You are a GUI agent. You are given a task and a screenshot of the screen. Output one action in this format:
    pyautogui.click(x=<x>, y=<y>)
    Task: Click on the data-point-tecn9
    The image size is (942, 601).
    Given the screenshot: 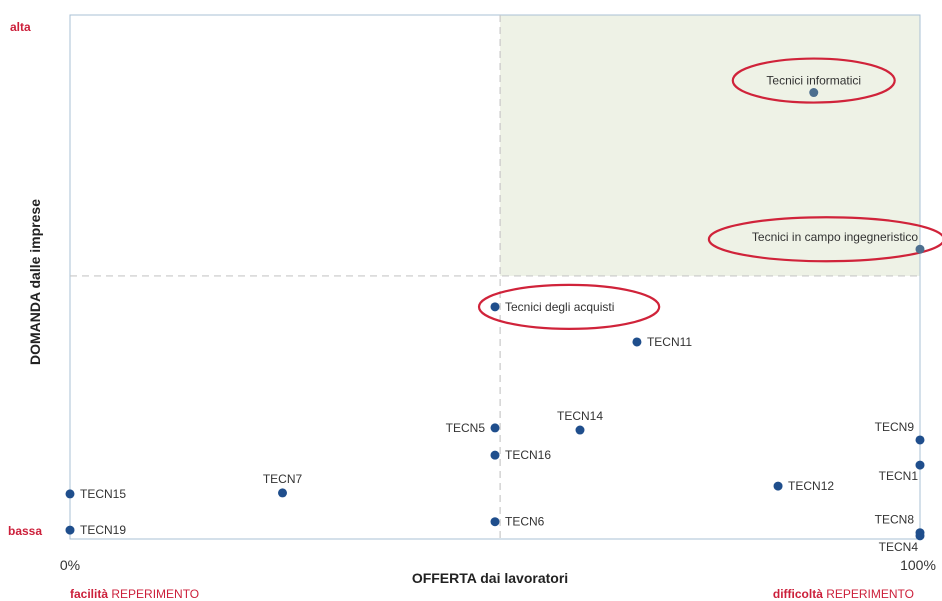 What is the action you would take?
    pyautogui.click(x=920, y=440)
    